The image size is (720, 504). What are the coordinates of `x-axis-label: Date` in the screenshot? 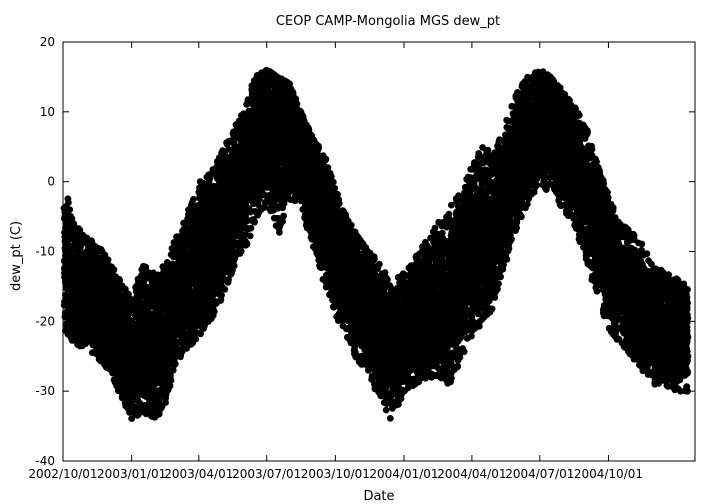 It's located at (378, 496).